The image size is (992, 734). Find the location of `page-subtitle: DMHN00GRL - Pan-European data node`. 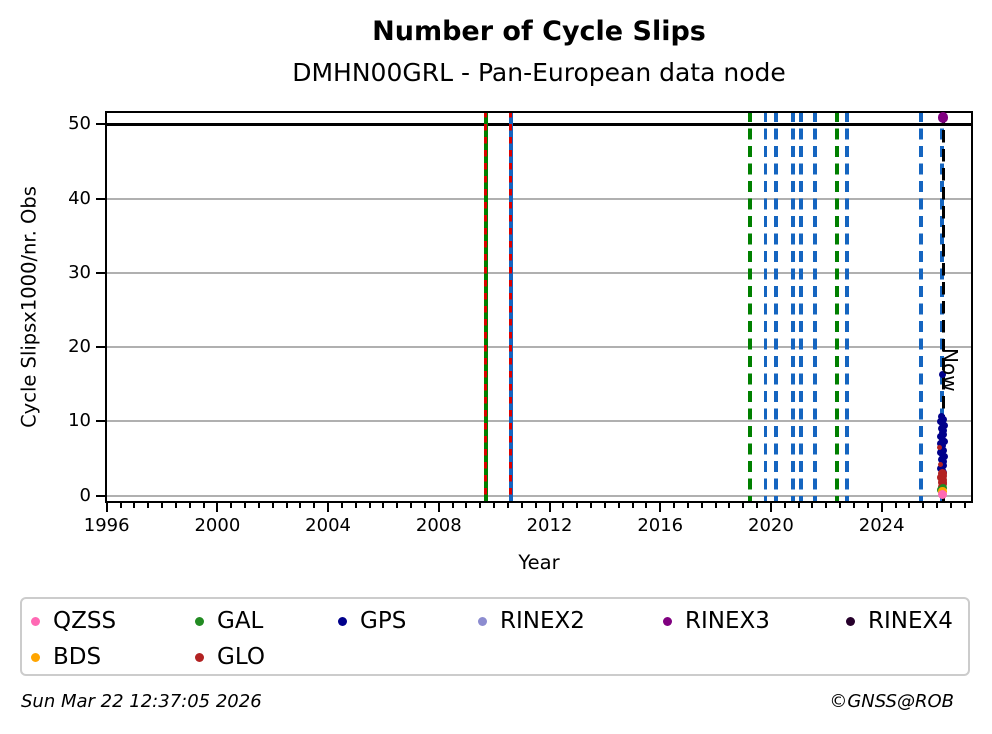

page-subtitle: DMHN00GRL - Pan-European data node is located at coordinates (539, 72).